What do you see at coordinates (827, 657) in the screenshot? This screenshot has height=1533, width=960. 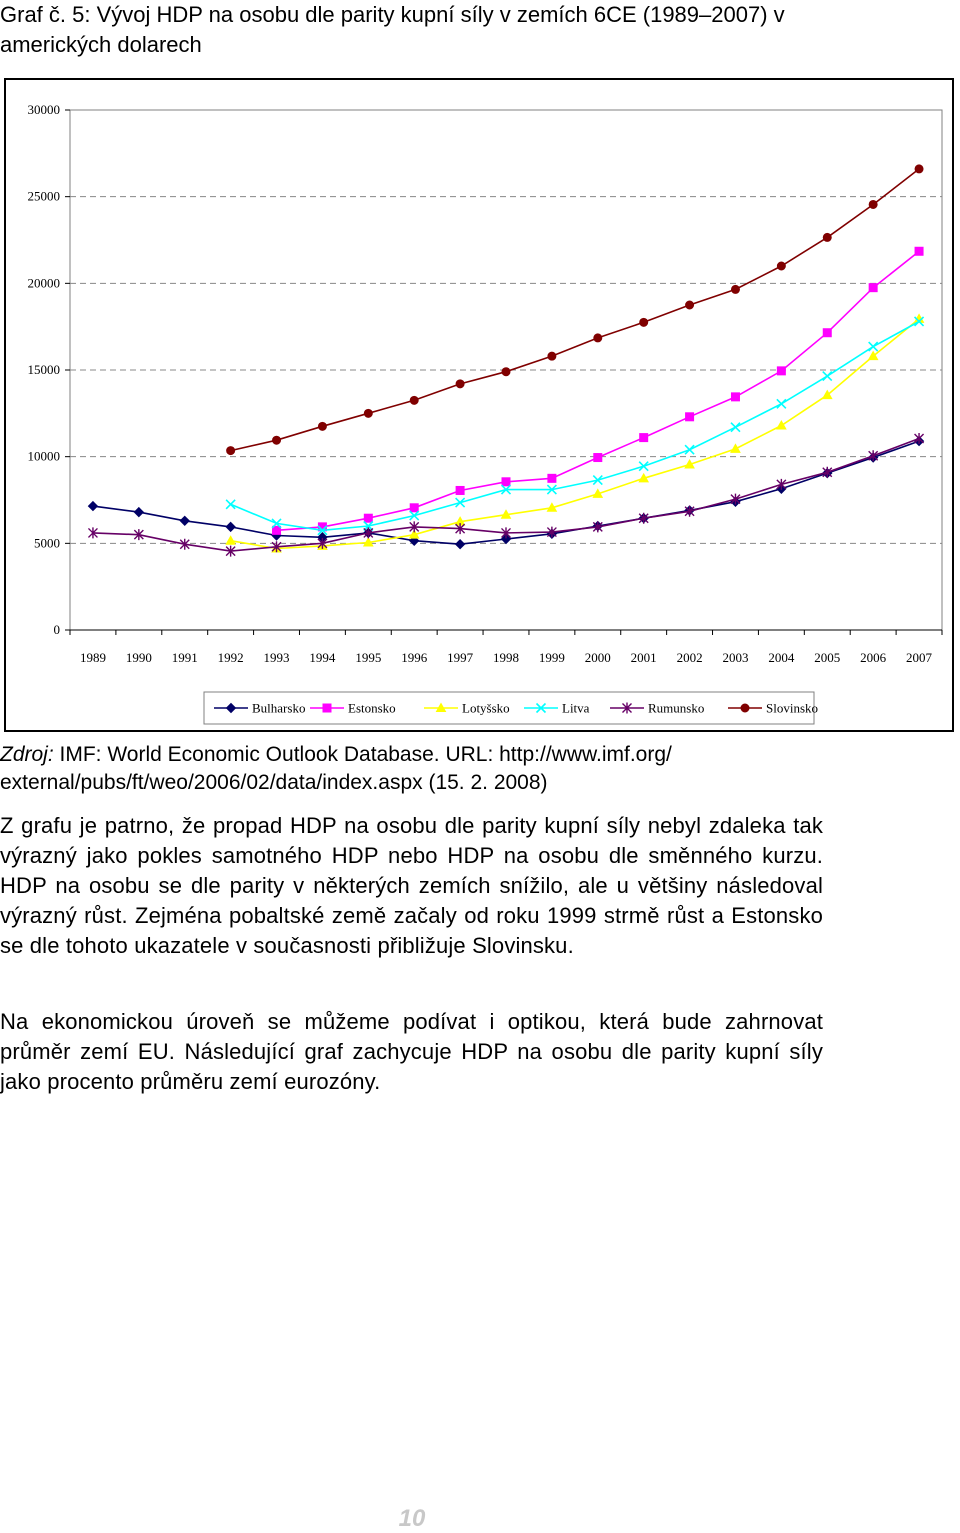 I see `x-tick-label: 2005` at bounding box center [827, 657].